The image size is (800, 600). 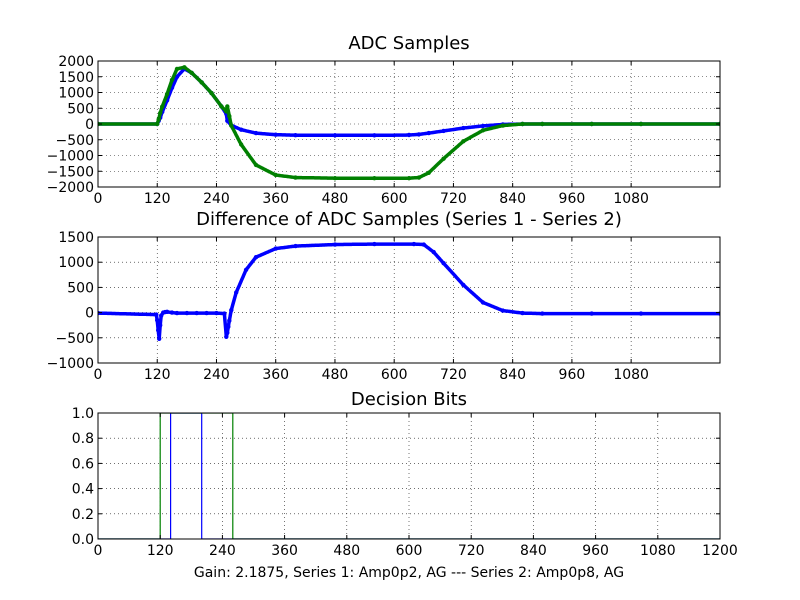 I want to click on adc-xtick-label-6: 720, so click(x=453, y=199).